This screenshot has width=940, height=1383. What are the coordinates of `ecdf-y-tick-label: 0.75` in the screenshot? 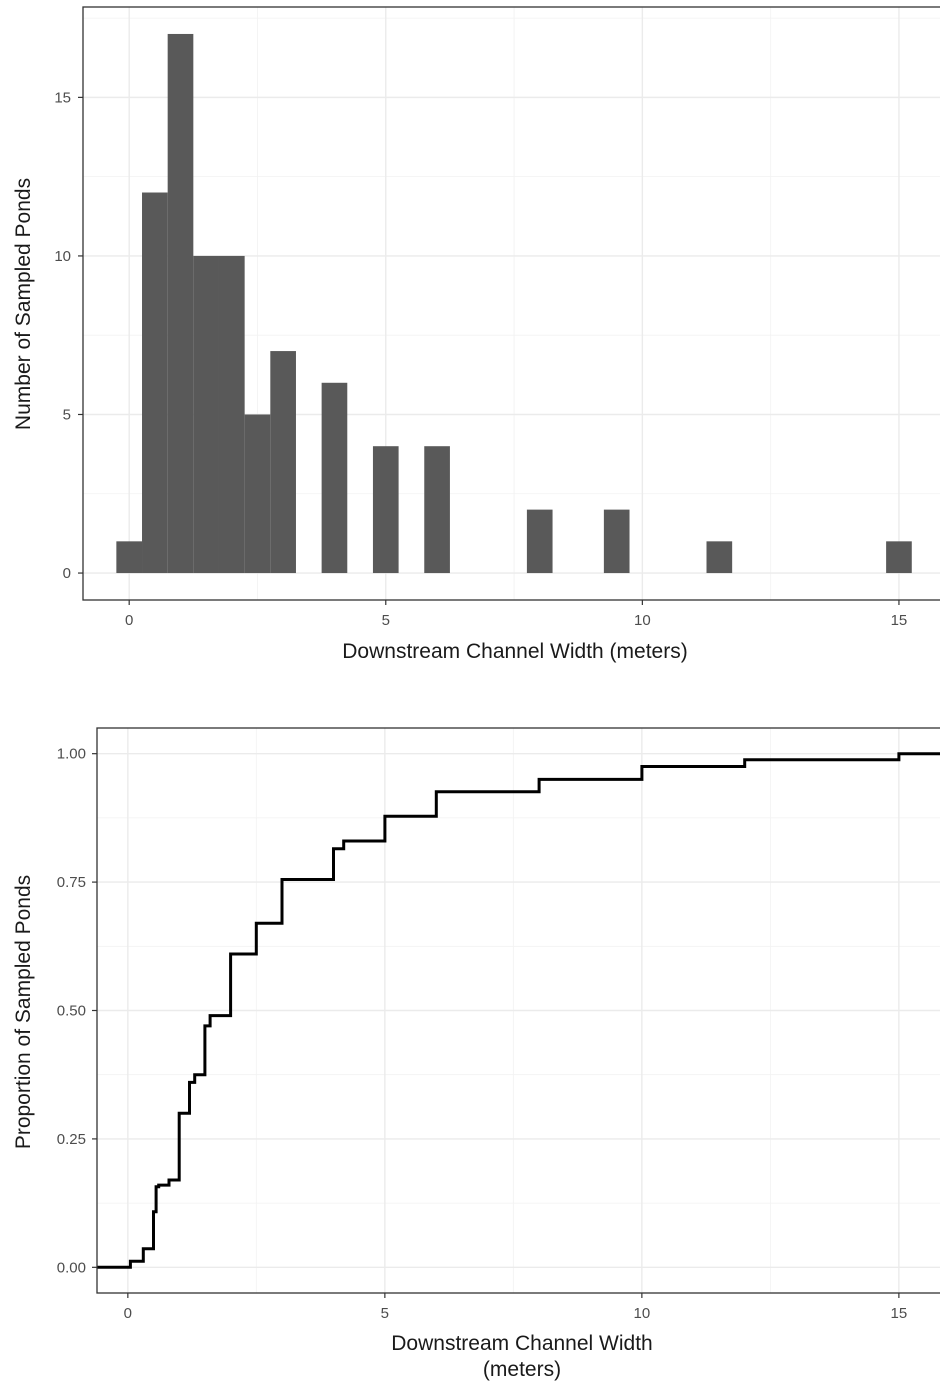 It's located at (71, 882).